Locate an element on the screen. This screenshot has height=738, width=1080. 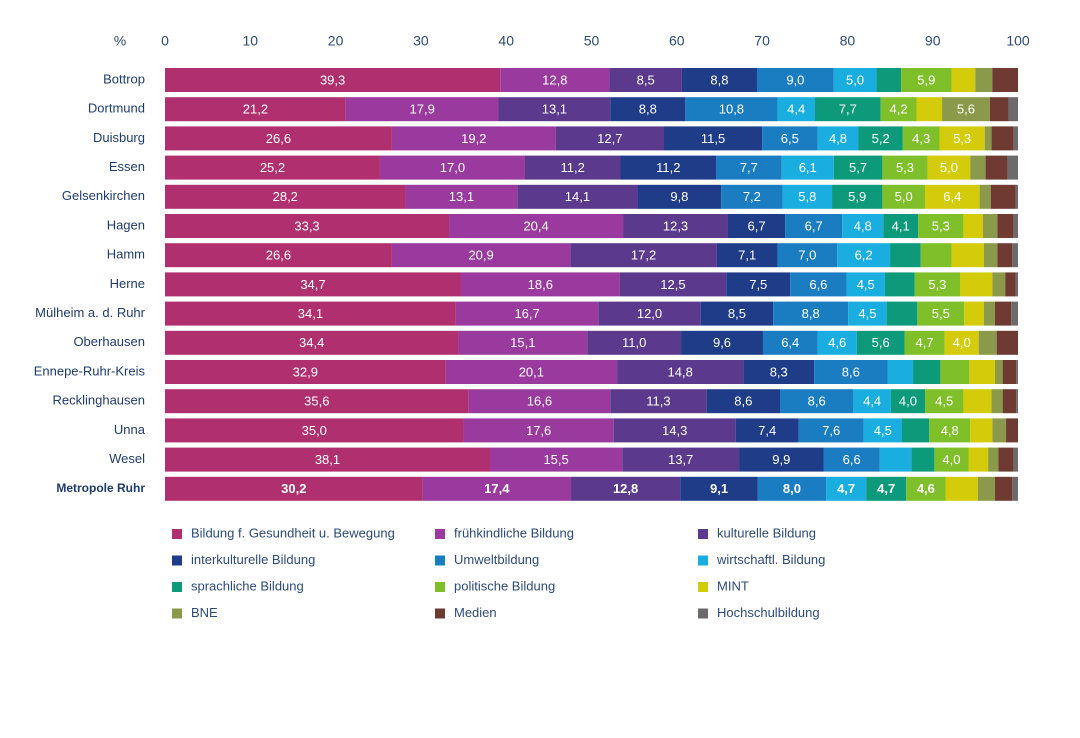
category-label: Essen is located at coordinates (127, 166).